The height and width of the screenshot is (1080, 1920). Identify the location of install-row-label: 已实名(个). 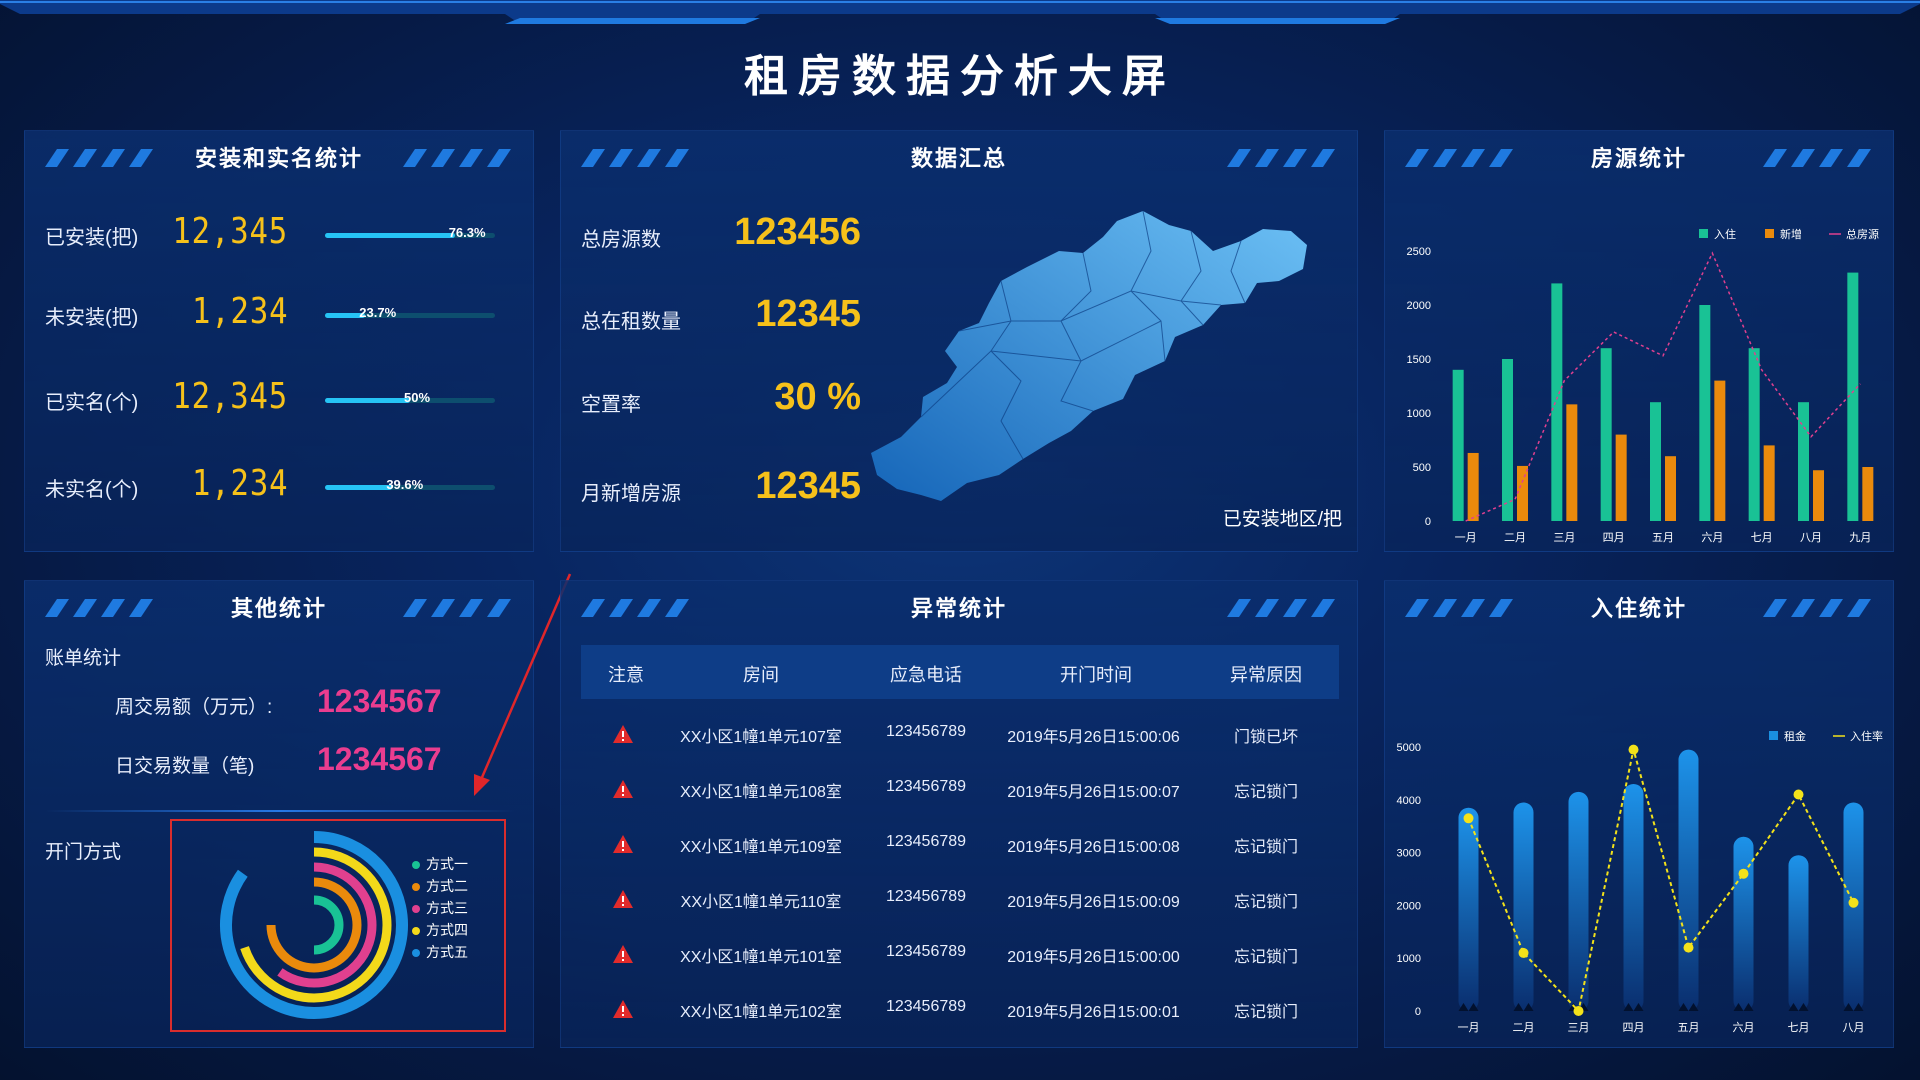
(92, 403).